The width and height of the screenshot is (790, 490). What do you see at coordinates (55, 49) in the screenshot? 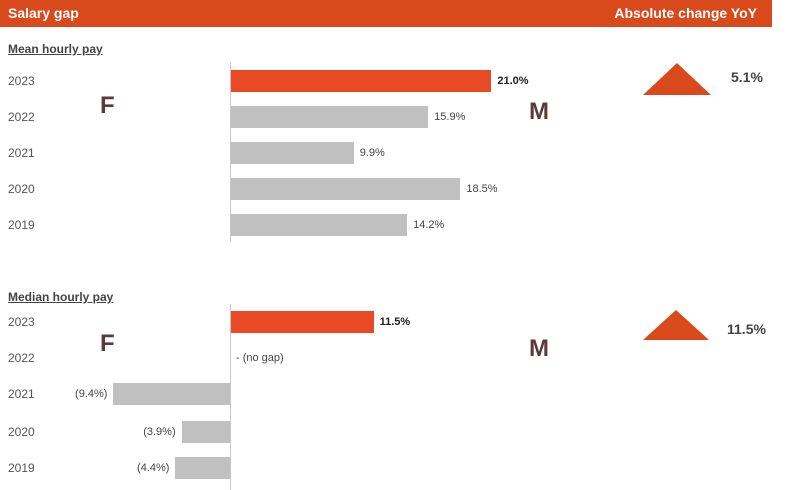
I see `mean-section-title: Mean hourly pay` at bounding box center [55, 49].